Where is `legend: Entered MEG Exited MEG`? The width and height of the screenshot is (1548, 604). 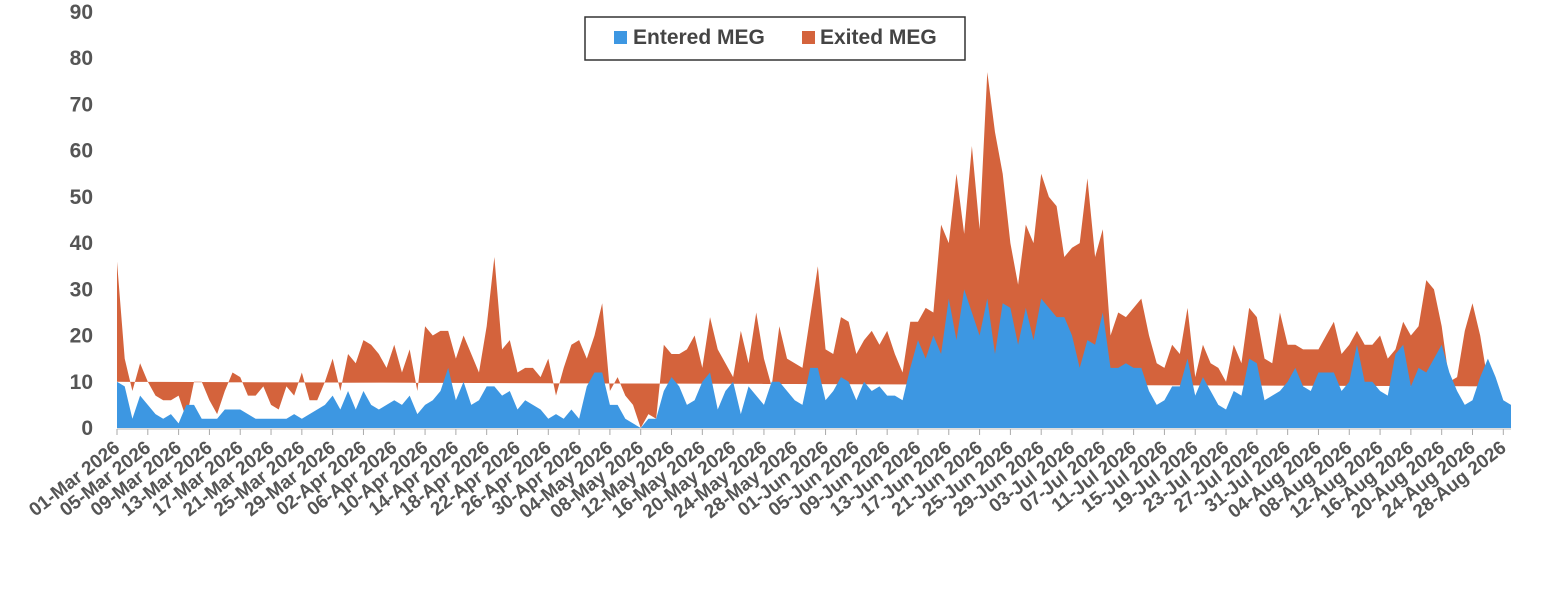 legend: Entered MEG Exited MEG is located at coordinates (775, 38).